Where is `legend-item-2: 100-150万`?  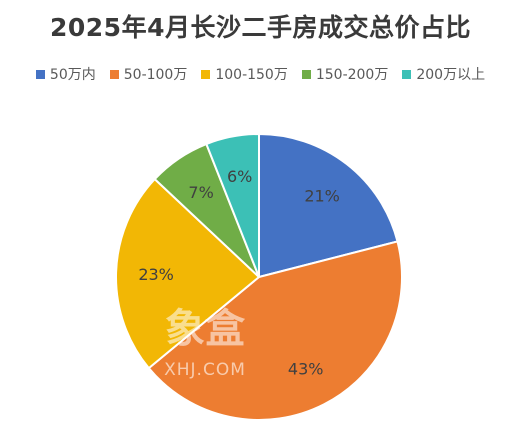
legend-item-2: 100-150万 is located at coordinates (244, 74).